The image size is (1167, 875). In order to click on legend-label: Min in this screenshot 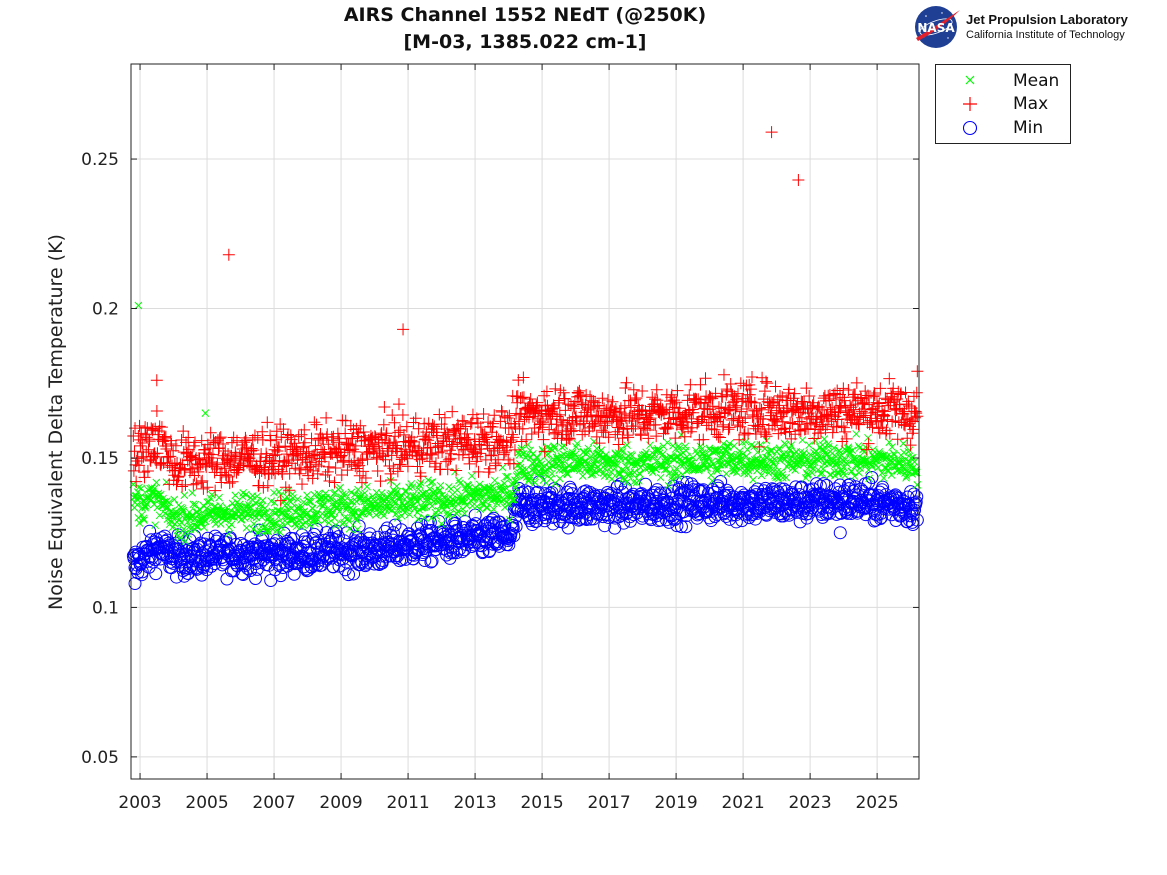, I will do `click(1028, 128)`.